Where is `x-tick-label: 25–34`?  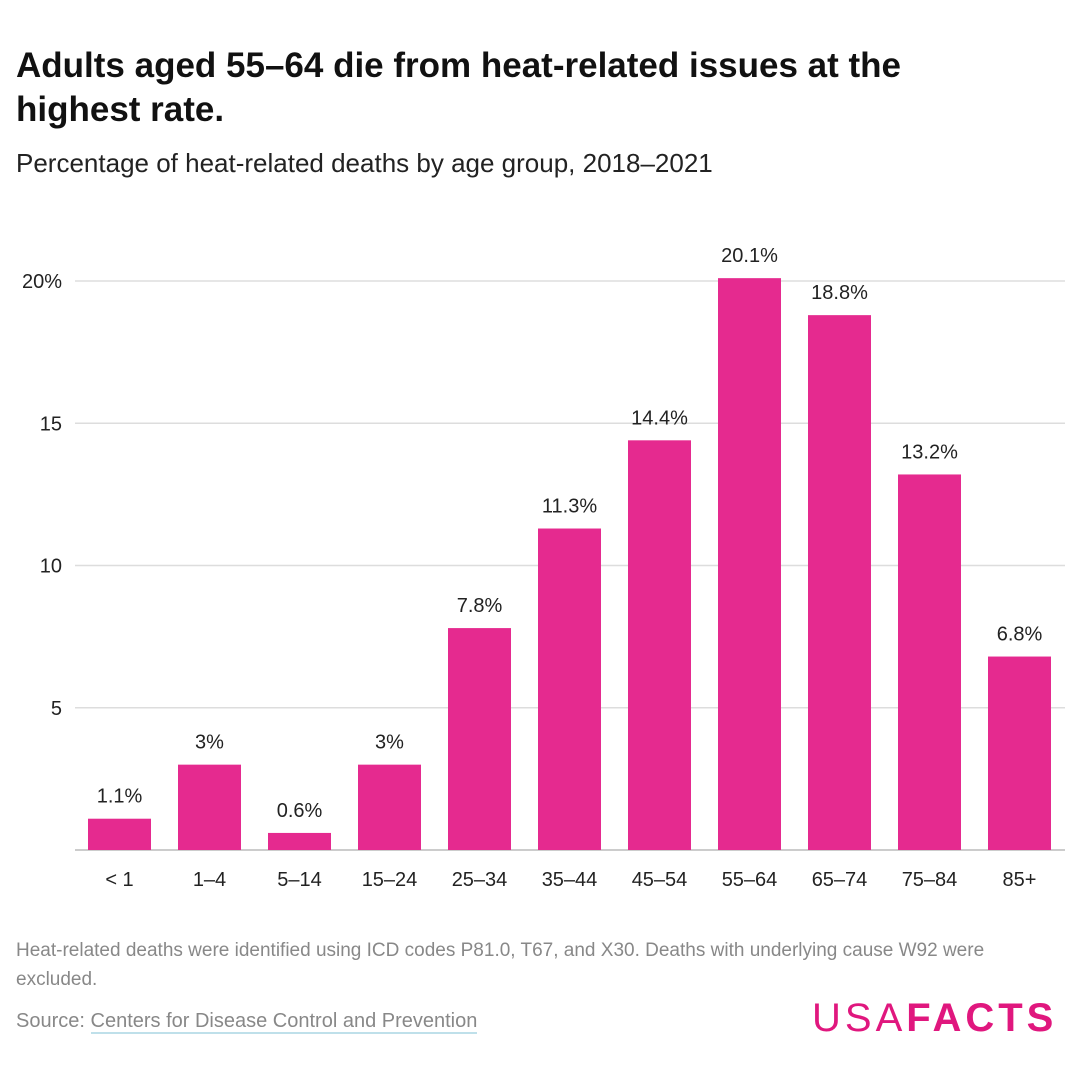 x-tick-label: 25–34 is located at coordinates (480, 880).